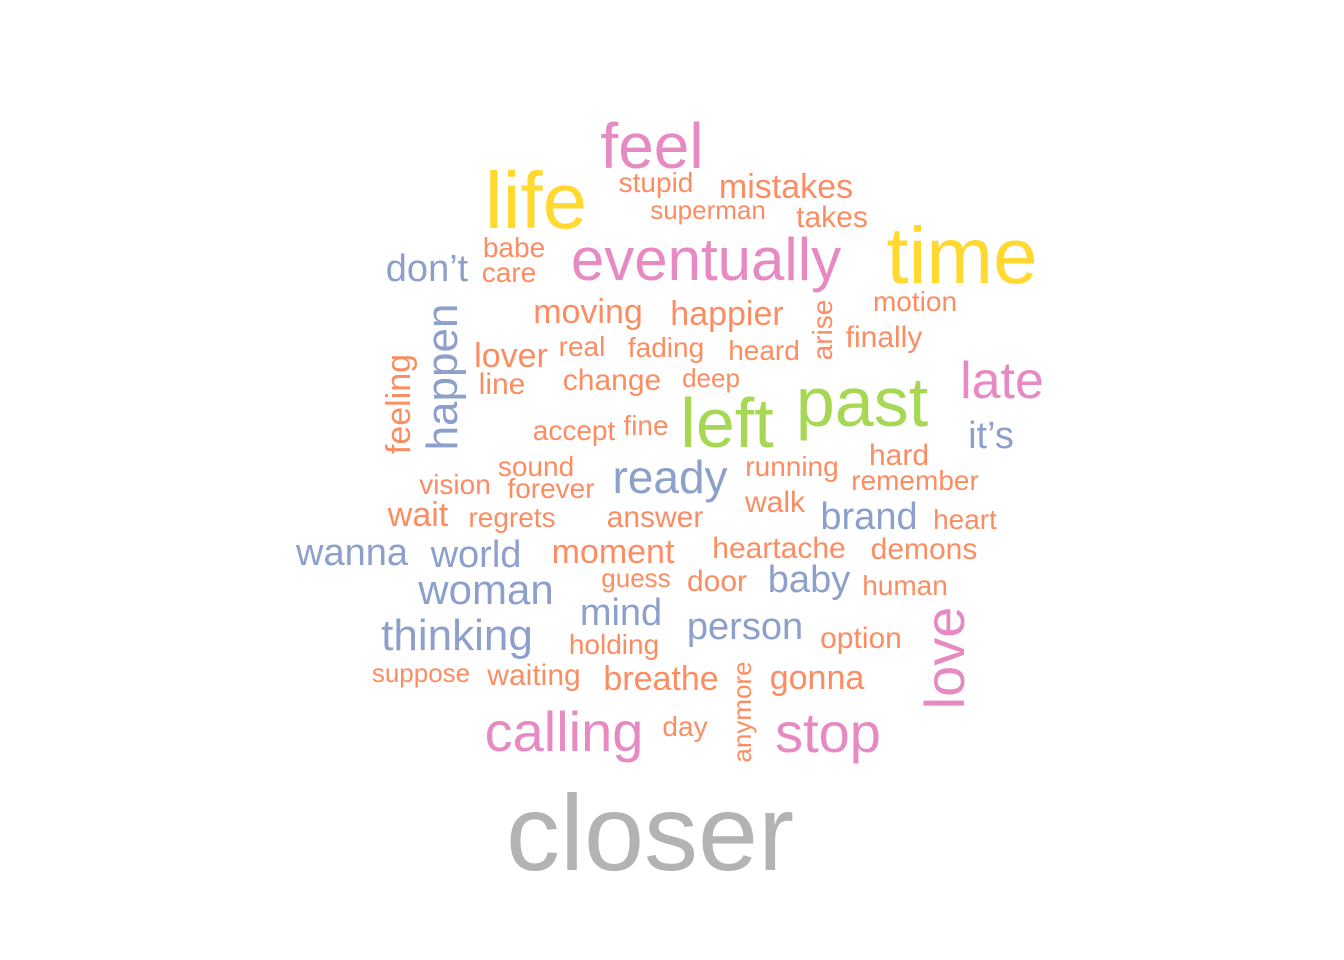 The height and width of the screenshot is (960, 1344). I want to click on word-mind: mind, so click(621, 613).